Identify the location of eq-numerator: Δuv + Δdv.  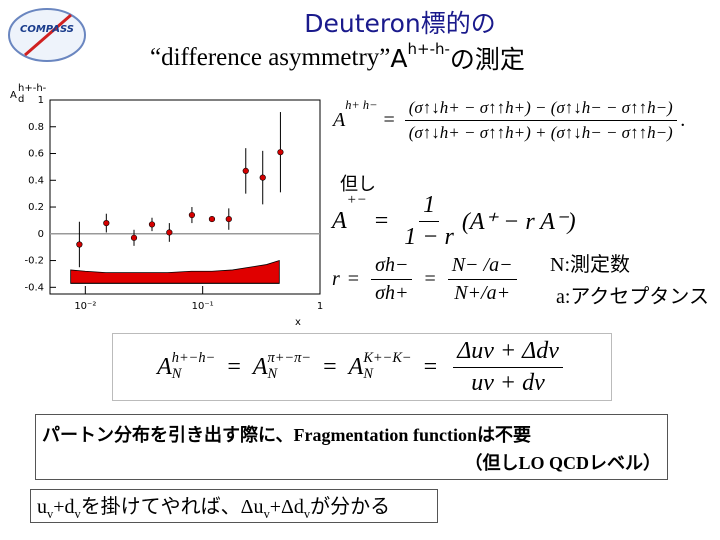
(508, 353).